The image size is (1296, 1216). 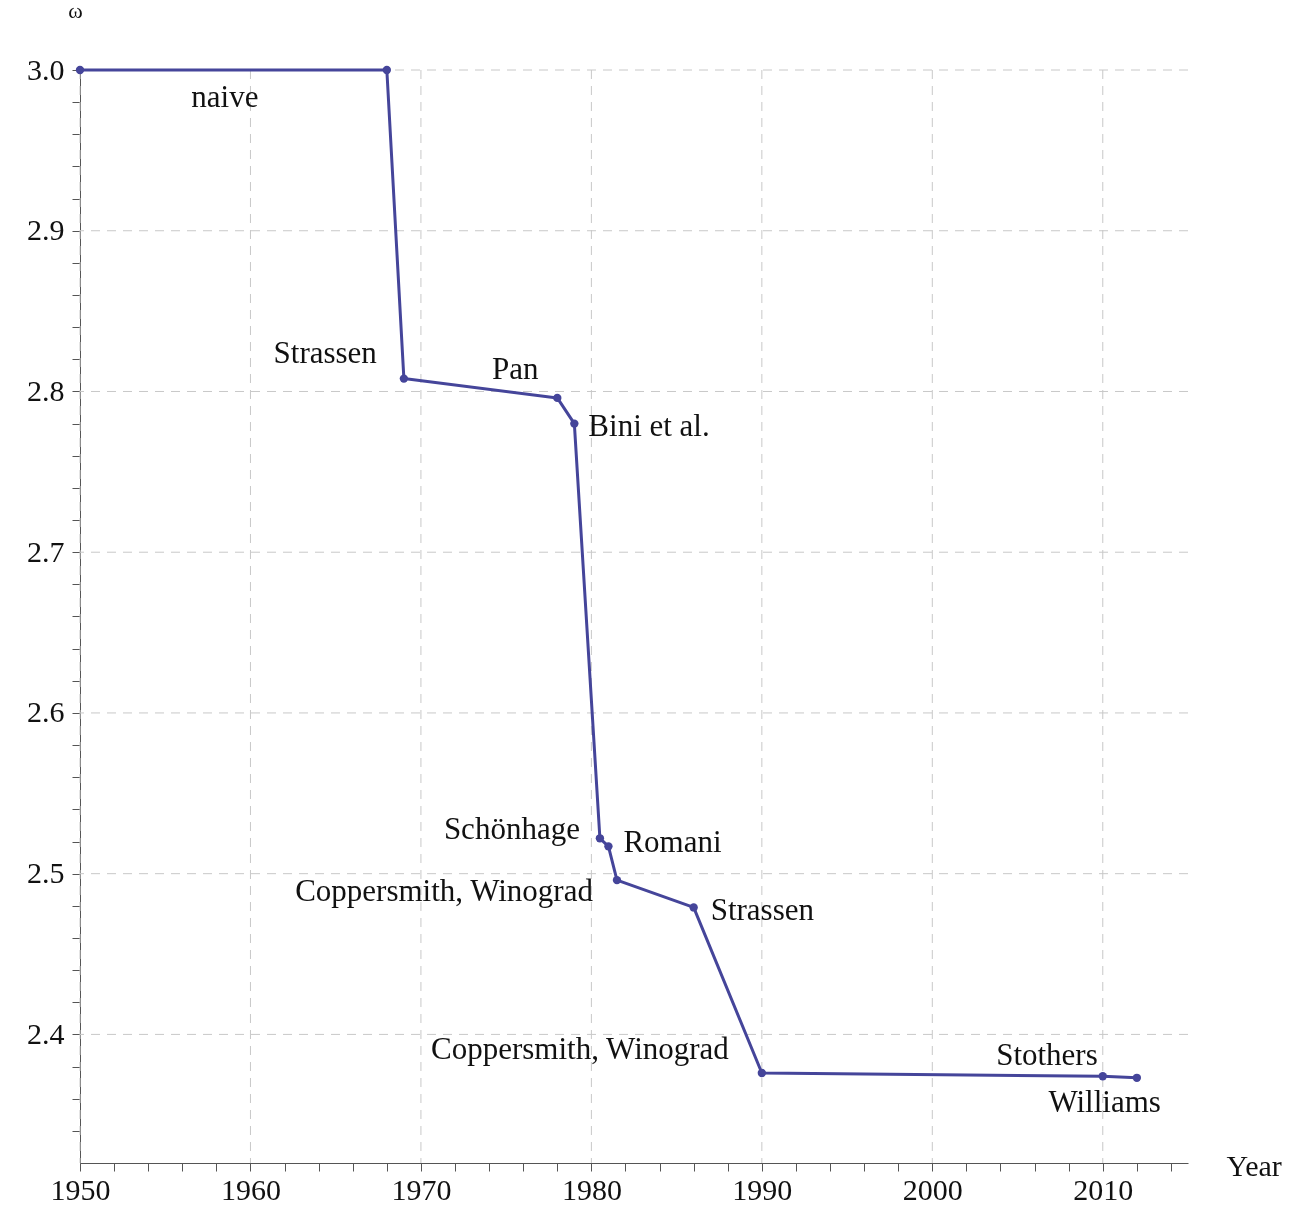 What do you see at coordinates (225, 96) in the screenshot?
I see `annotation: naive` at bounding box center [225, 96].